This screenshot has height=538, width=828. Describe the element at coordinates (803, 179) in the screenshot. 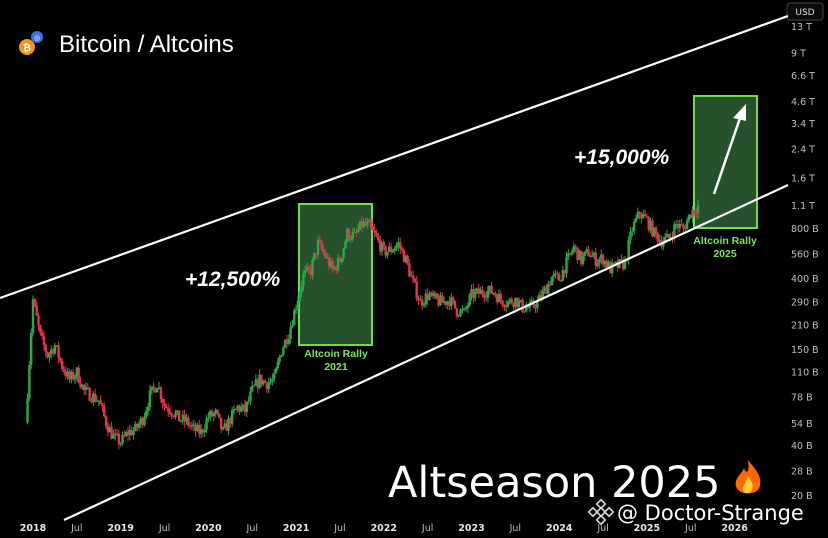

I see `y-tick-label: 1.6 T` at that location.